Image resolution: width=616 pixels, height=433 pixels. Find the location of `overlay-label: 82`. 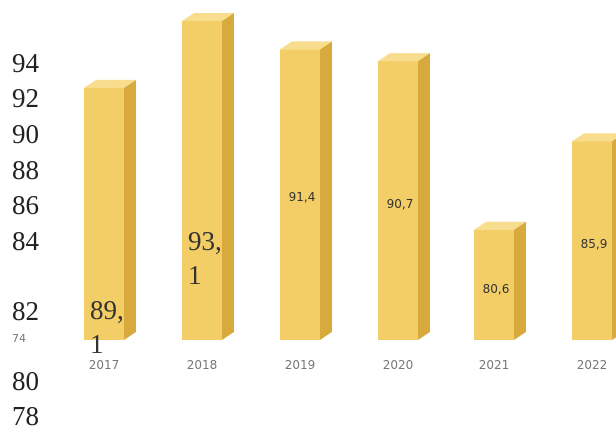

overlay-label: 82 is located at coordinates (25, 311).